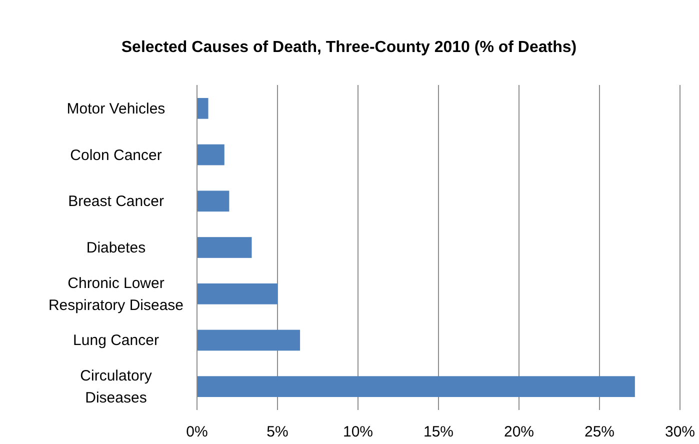 The height and width of the screenshot is (444, 699). Describe the element at coordinates (438, 432) in the screenshot. I see `x-tick-label: 15%` at that location.